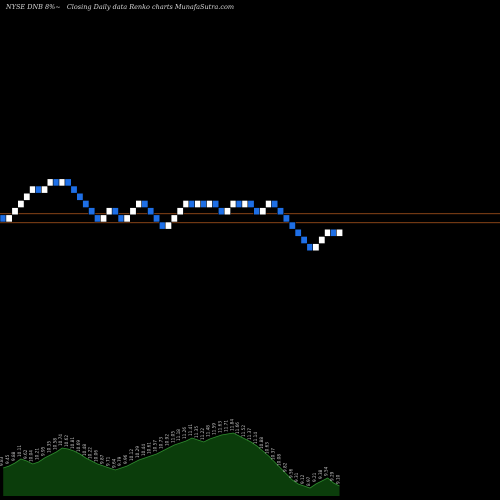 Image resolution: width=500 pixels, height=500 pixels. What do you see at coordinates (314, 477) in the screenshot?
I see `volume-label-53: 9.21` at bounding box center [314, 477].